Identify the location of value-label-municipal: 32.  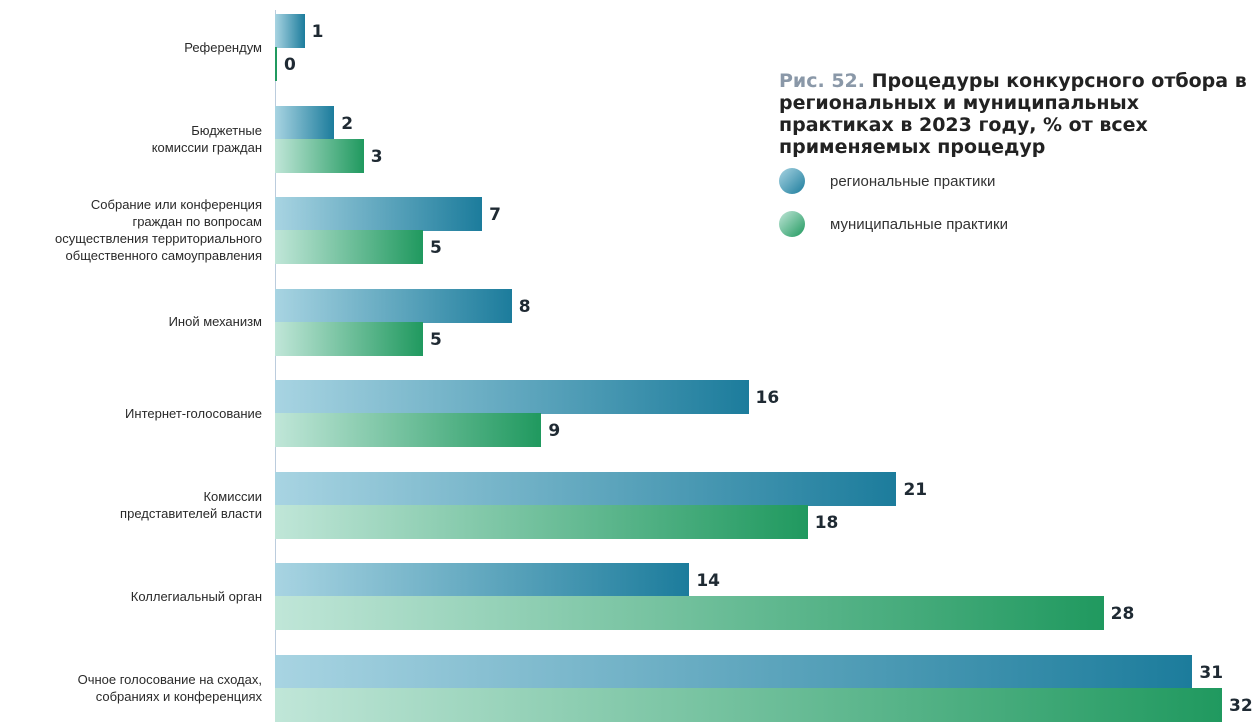
(1241, 705).